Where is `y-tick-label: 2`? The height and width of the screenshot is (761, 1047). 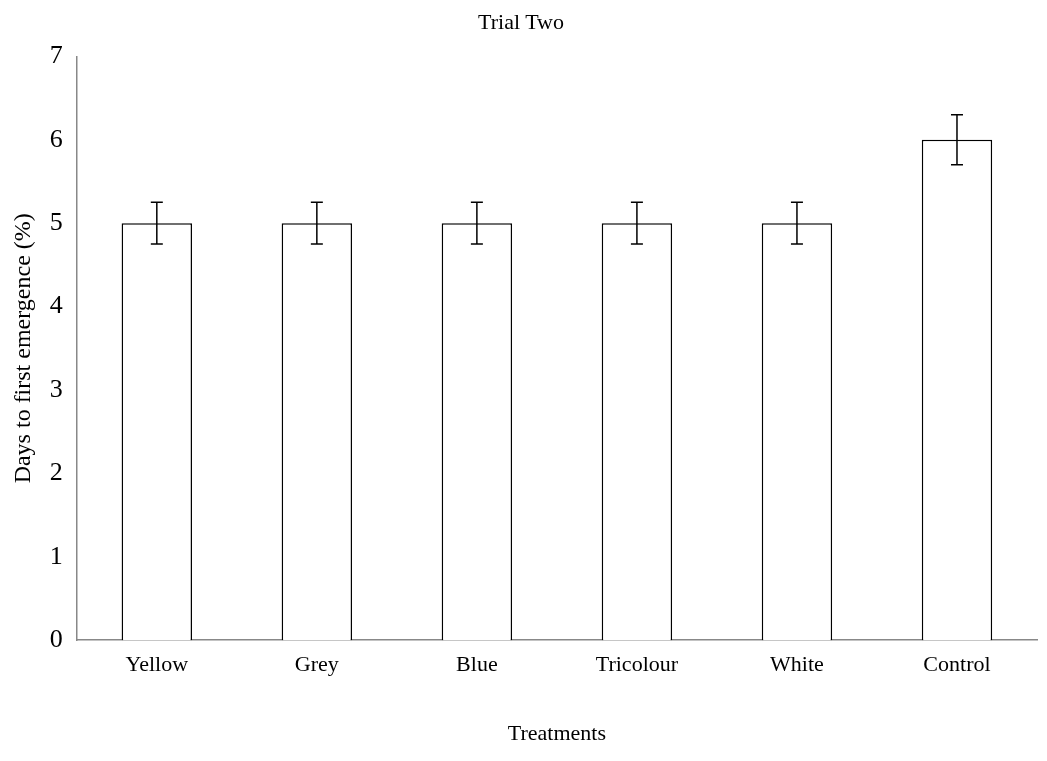 y-tick-label: 2 is located at coordinates (56, 472).